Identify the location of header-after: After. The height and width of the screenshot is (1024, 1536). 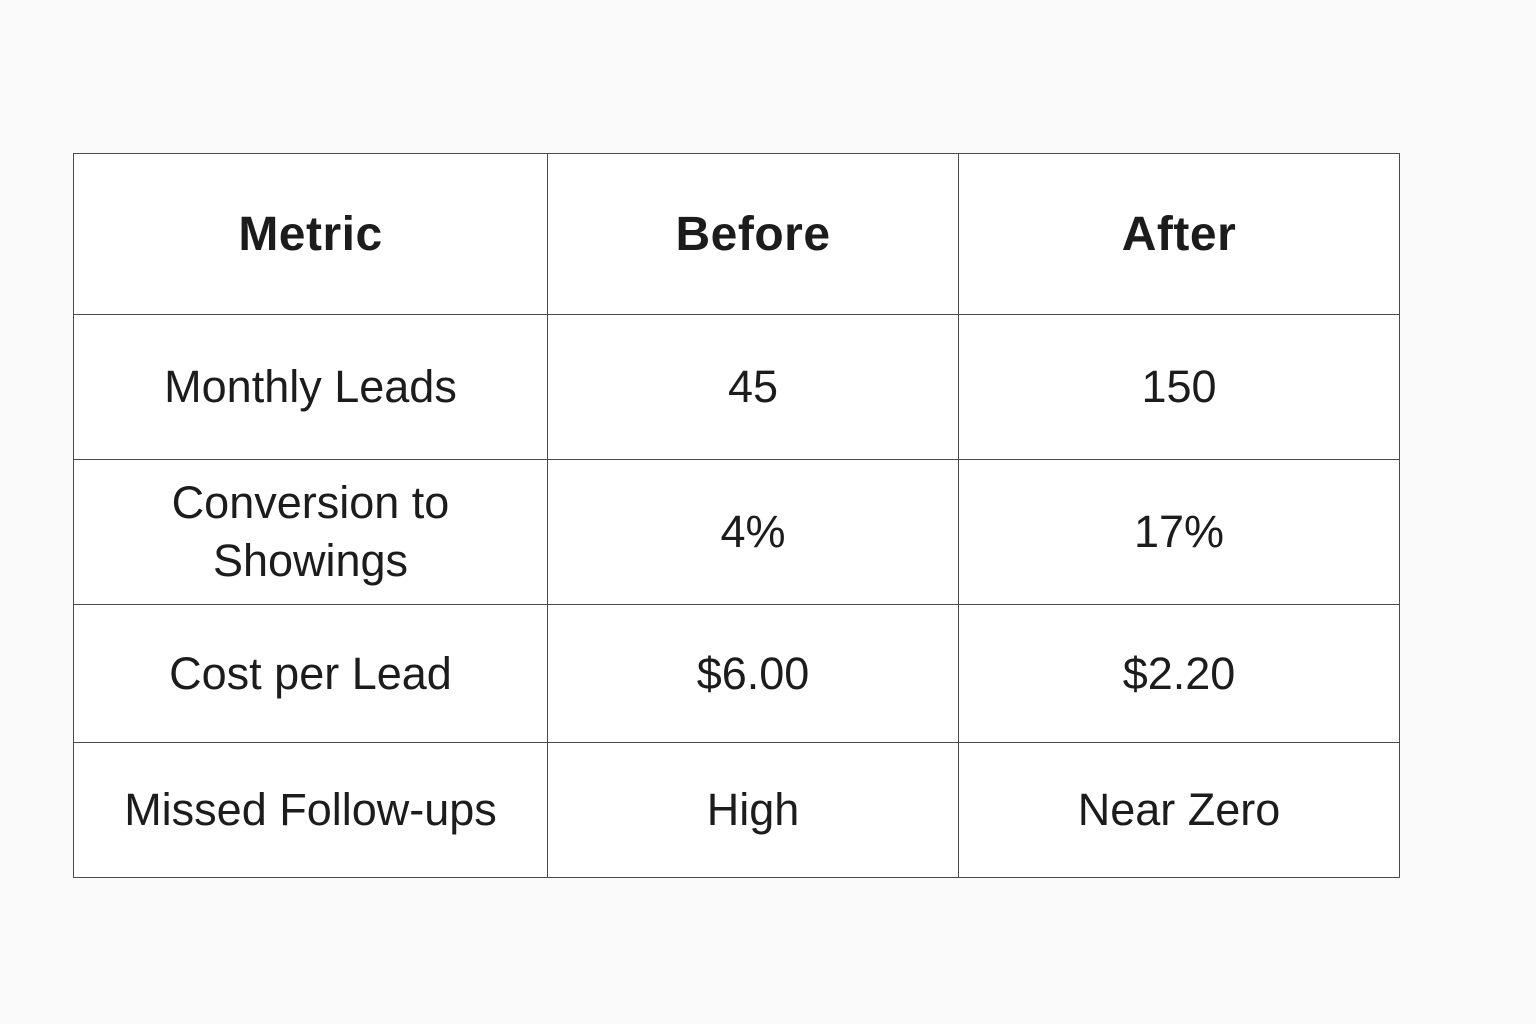
(1179, 234).